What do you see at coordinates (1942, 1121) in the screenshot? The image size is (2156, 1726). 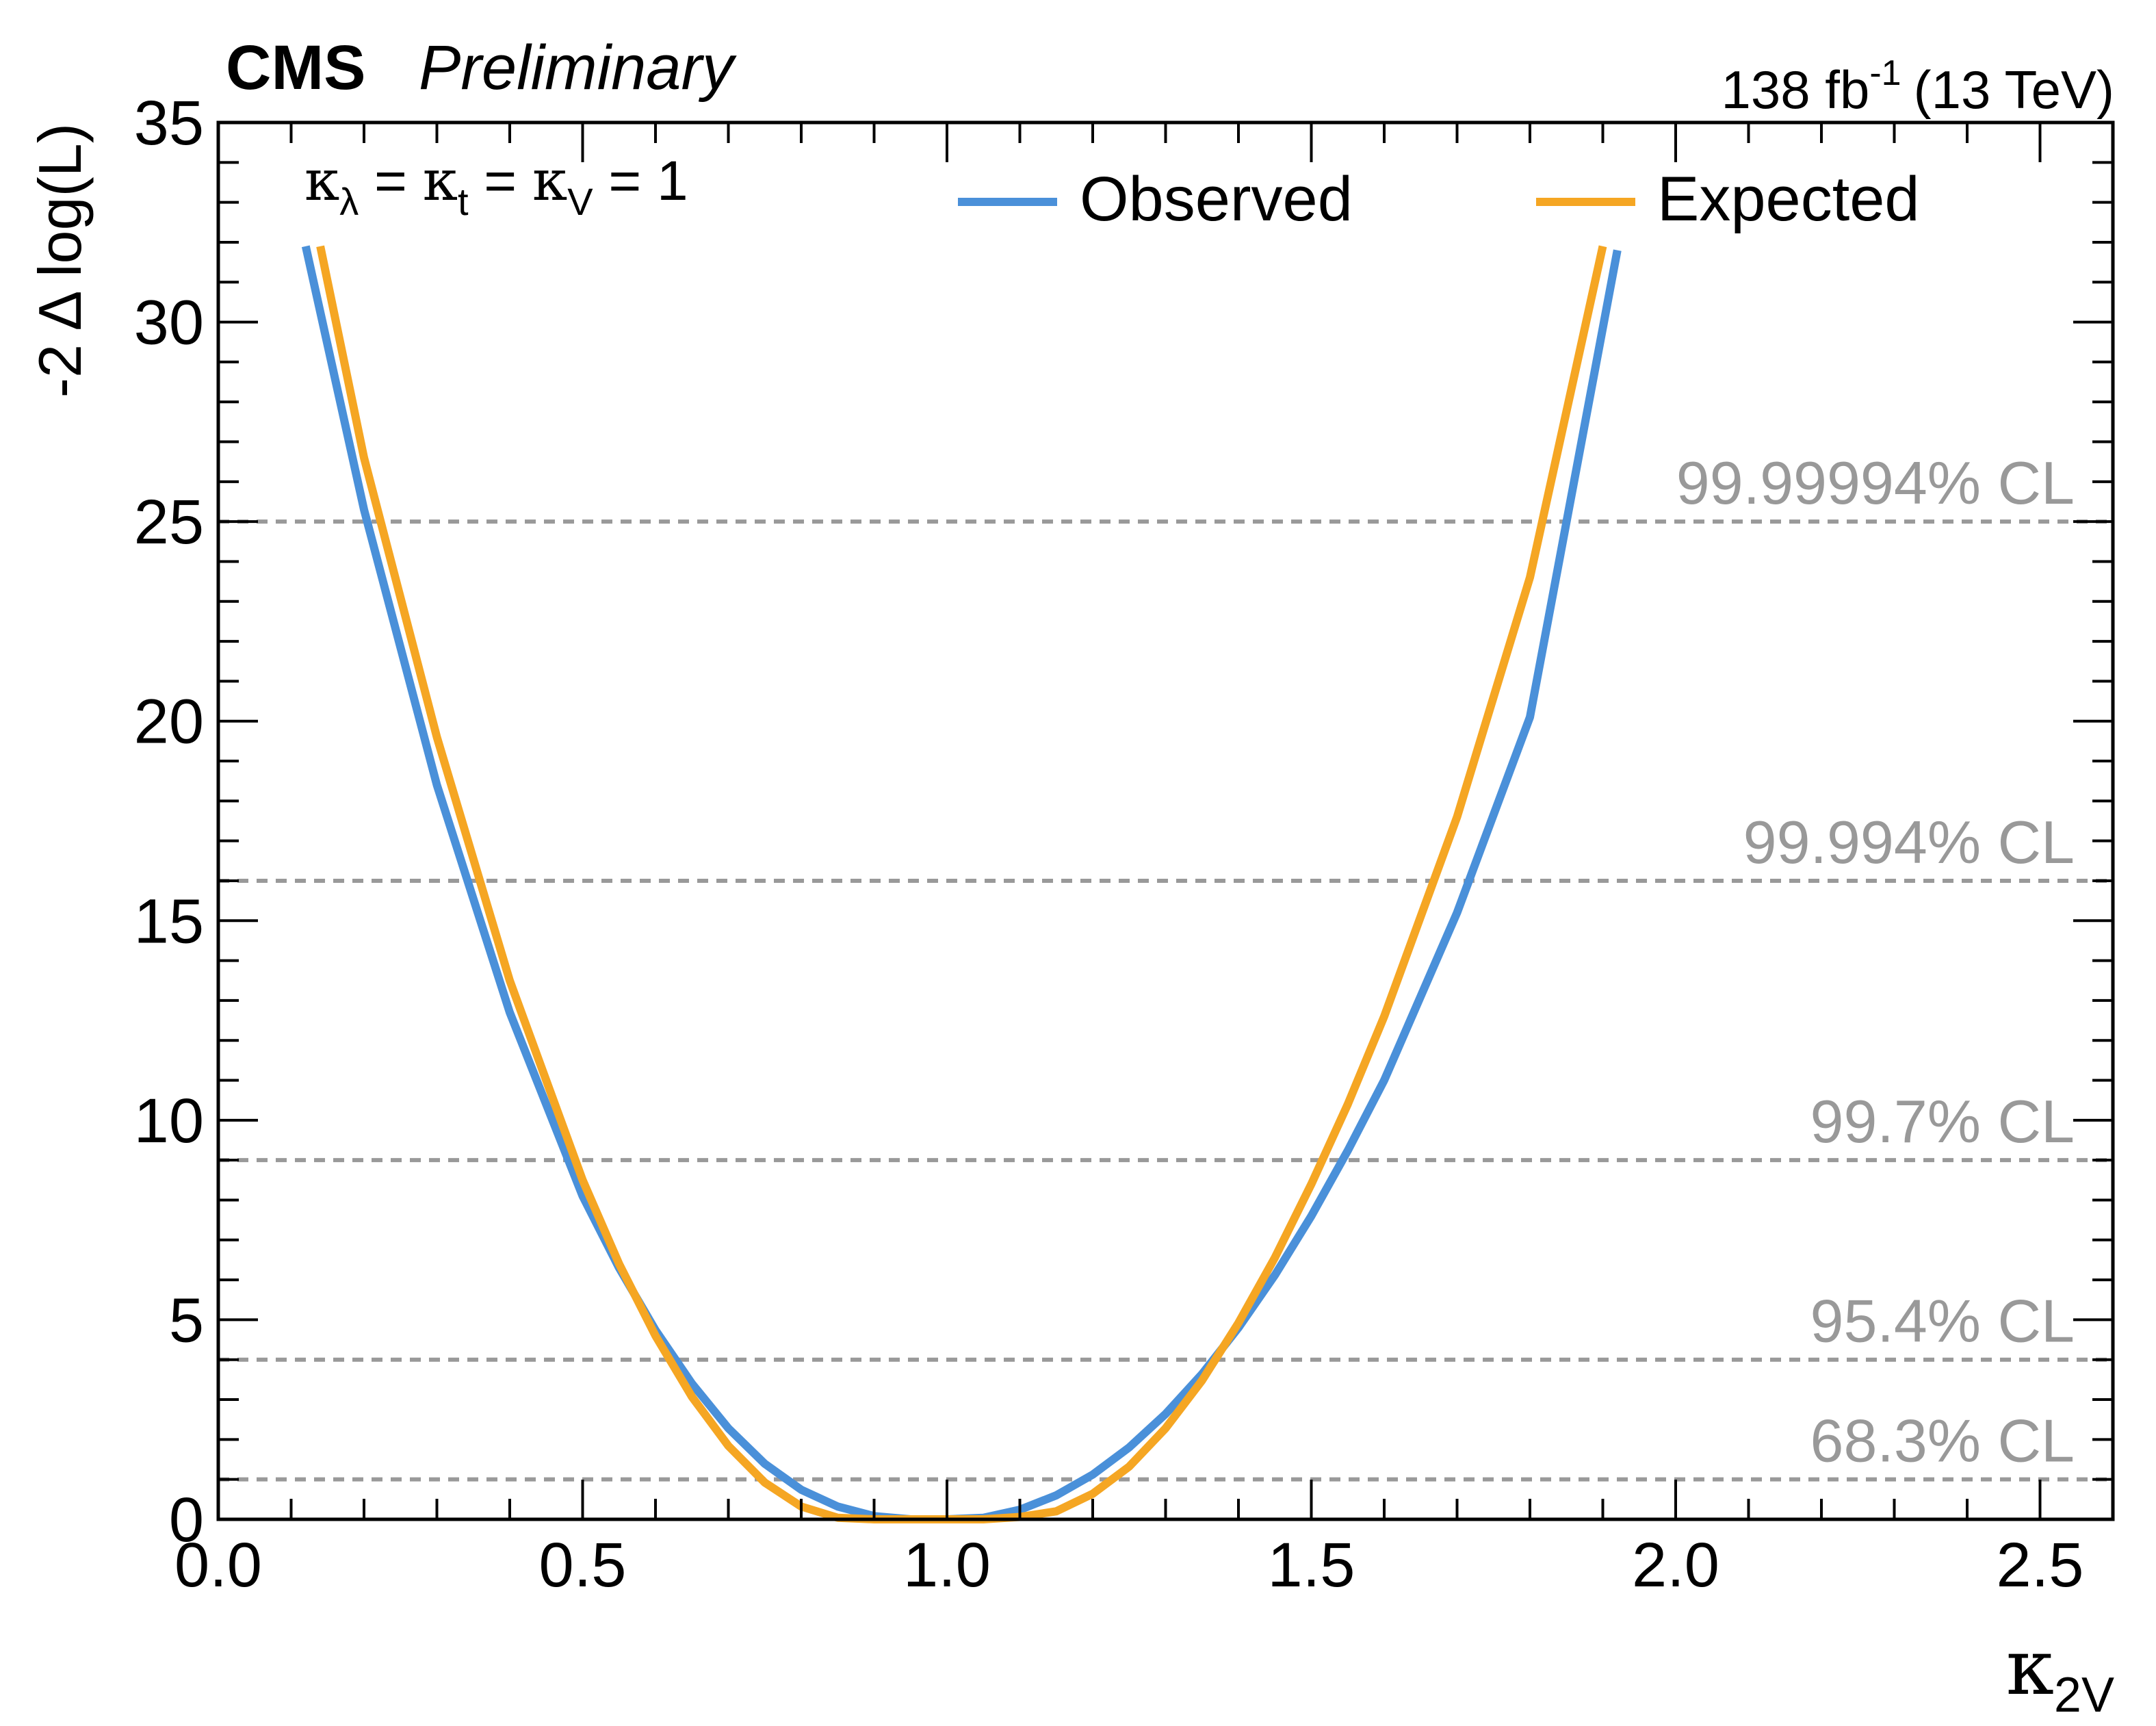 I see `cl-label-2: 99.7% CL` at bounding box center [1942, 1121].